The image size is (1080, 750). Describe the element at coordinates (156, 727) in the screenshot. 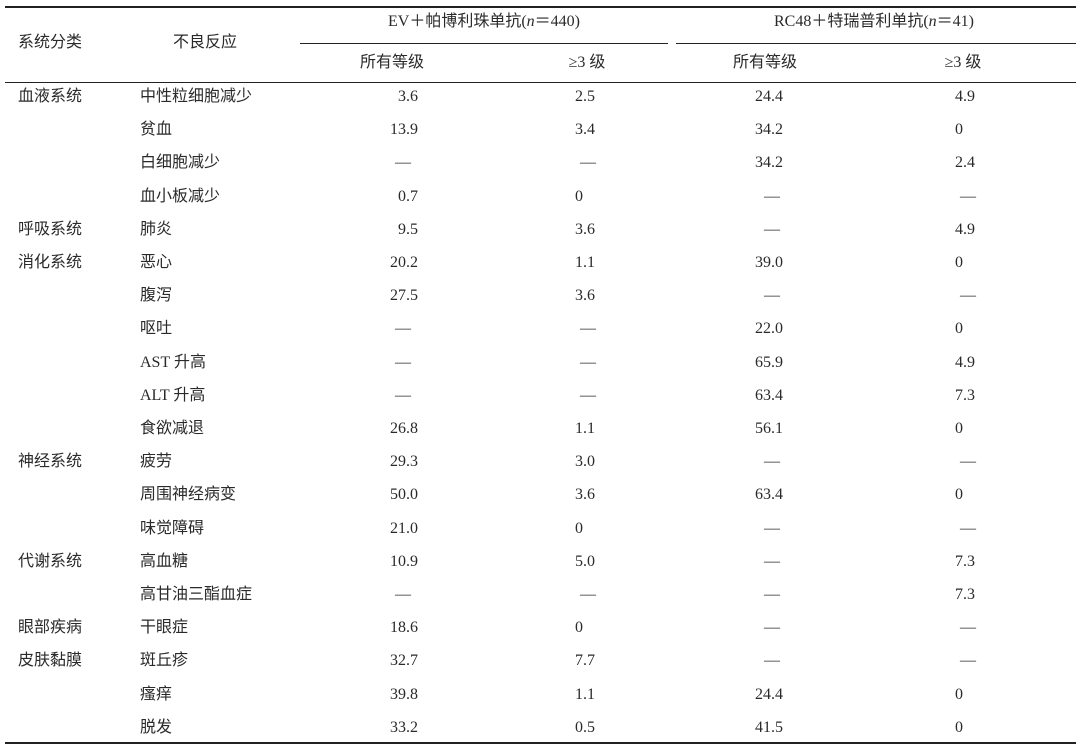

I see `cell-reaction: 脱发` at that location.